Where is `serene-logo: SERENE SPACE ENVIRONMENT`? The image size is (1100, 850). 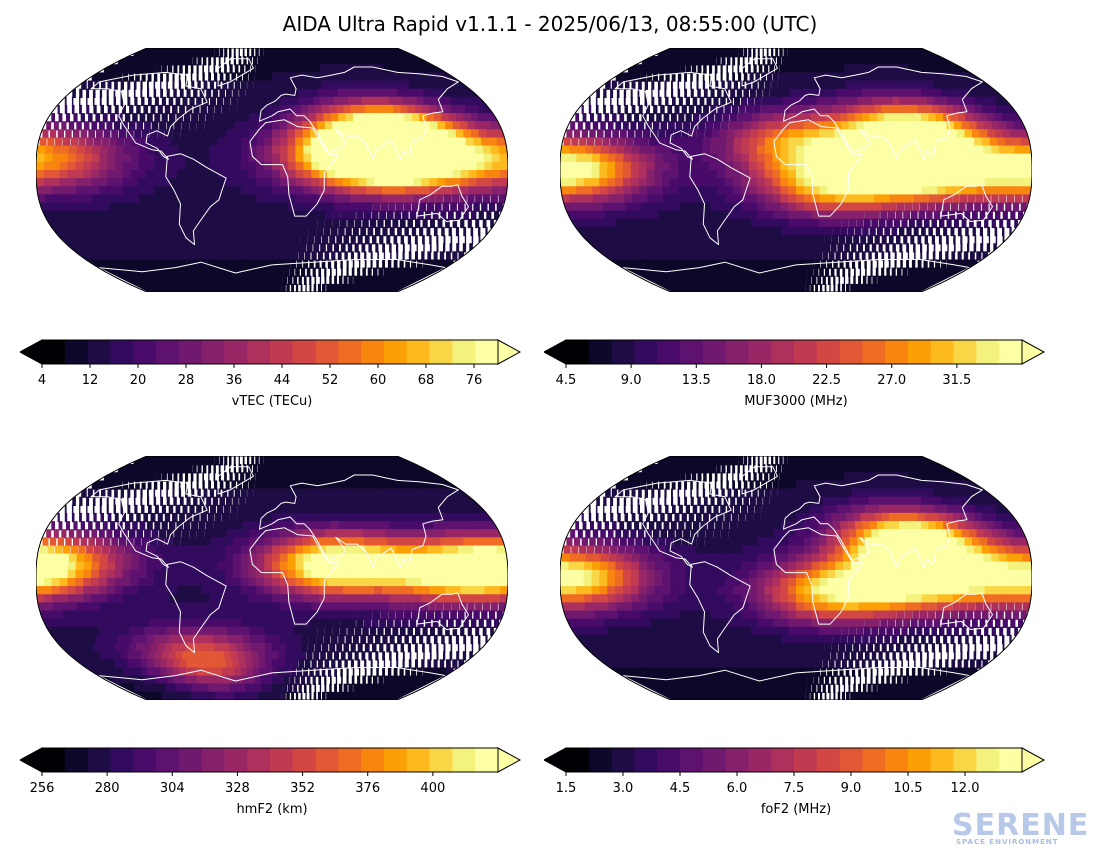
serene-logo: SERENE SPACE ENVIRONMENT is located at coordinates (1020, 829).